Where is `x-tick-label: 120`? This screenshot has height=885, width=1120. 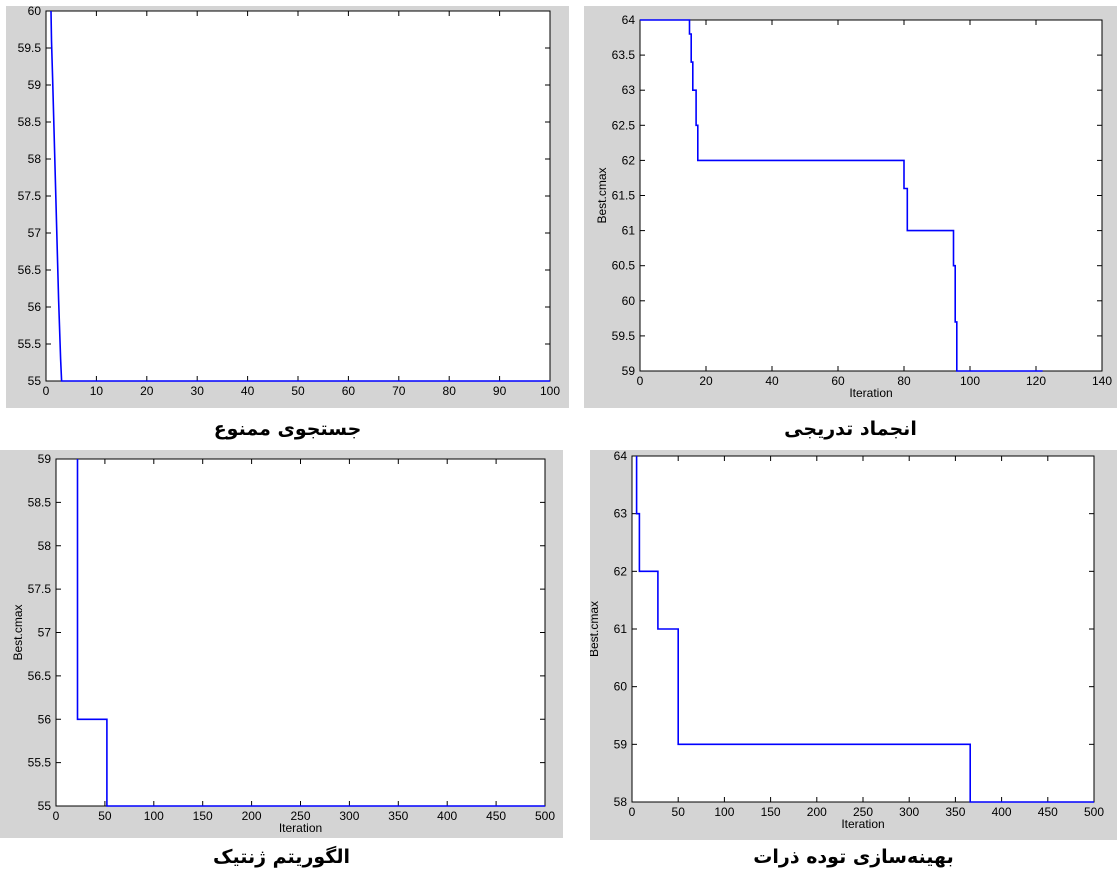 x-tick-label: 120 is located at coordinates (1036, 381).